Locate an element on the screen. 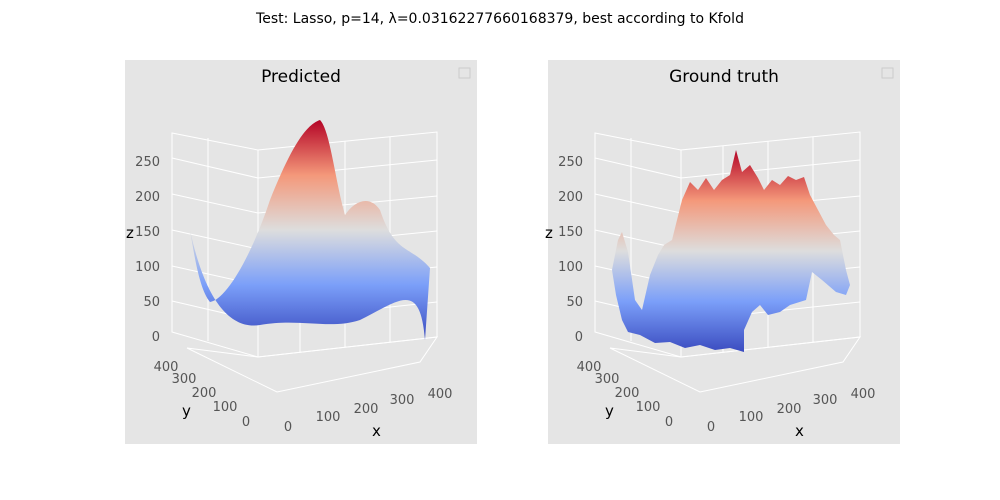  side-wall-grid-line is located at coordinates (770, 169).